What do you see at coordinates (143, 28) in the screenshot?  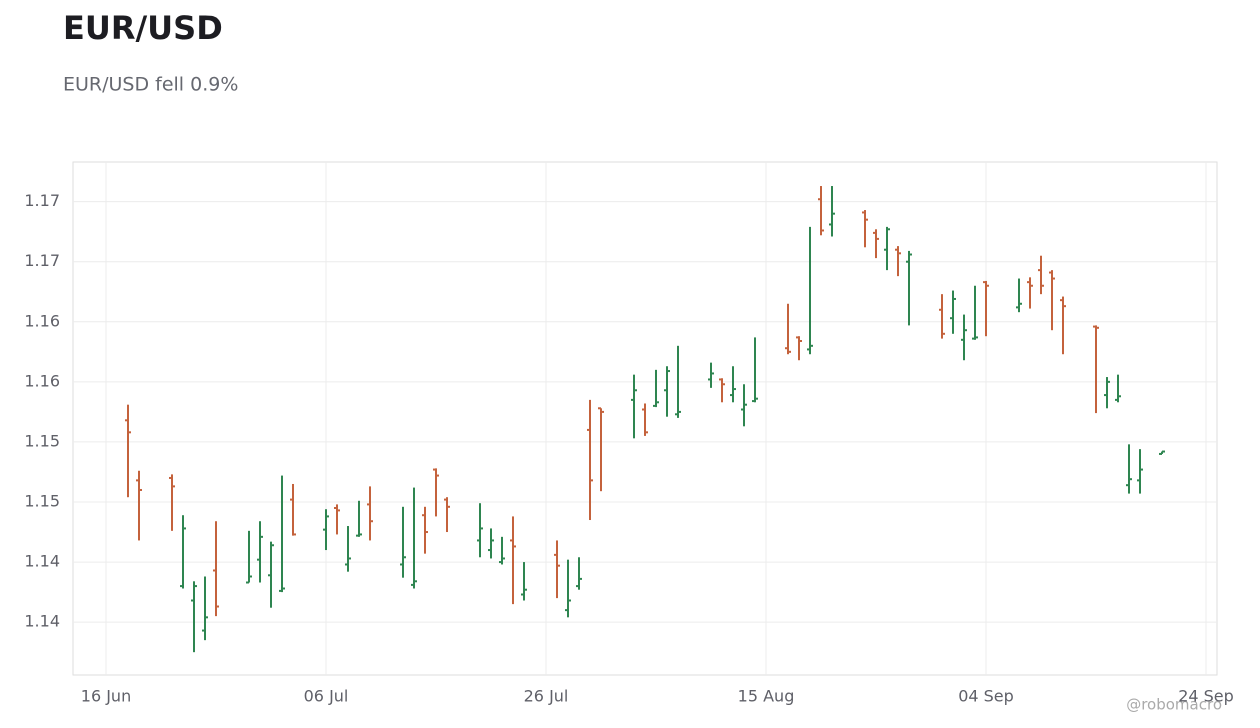 I see `chart-title: EUR/USD` at bounding box center [143, 28].